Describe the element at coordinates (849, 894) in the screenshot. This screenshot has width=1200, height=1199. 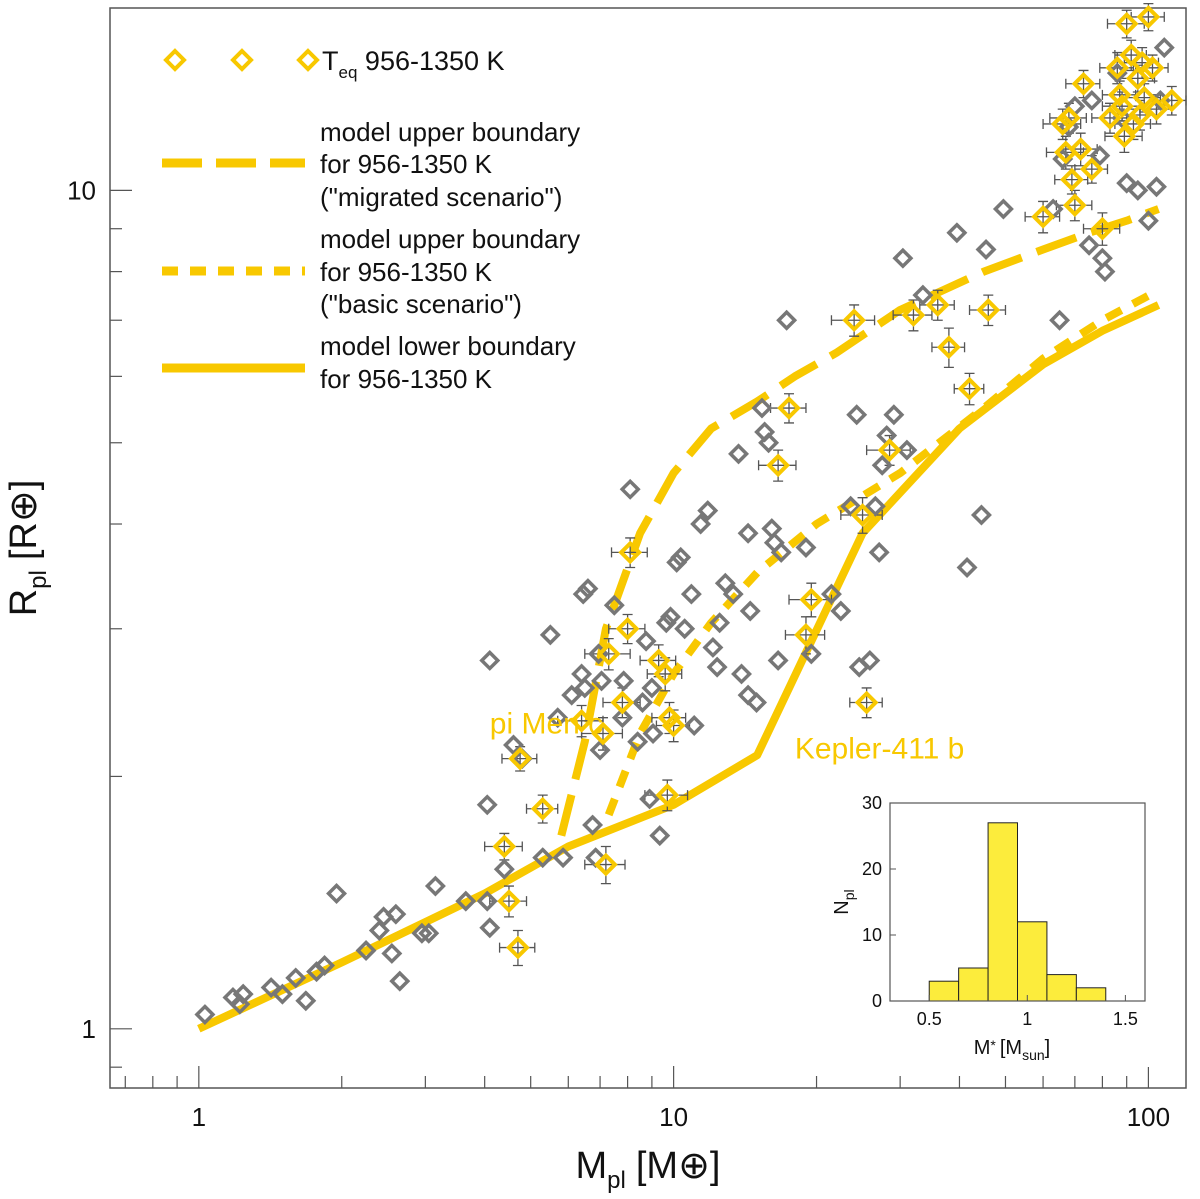
I see `inset-y-sub: pl` at that location.